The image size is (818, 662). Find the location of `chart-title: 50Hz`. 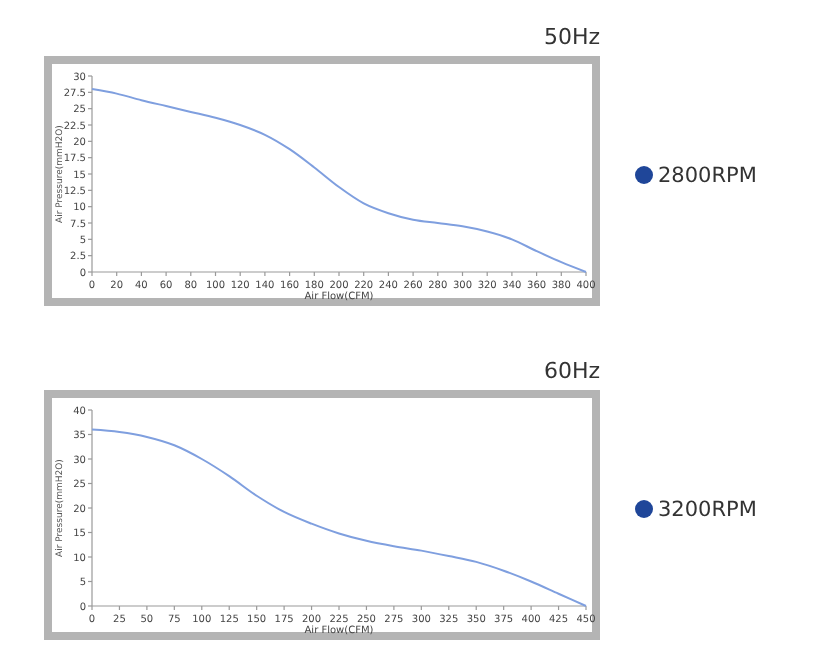

chart-title: 50Hz is located at coordinates (572, 37).